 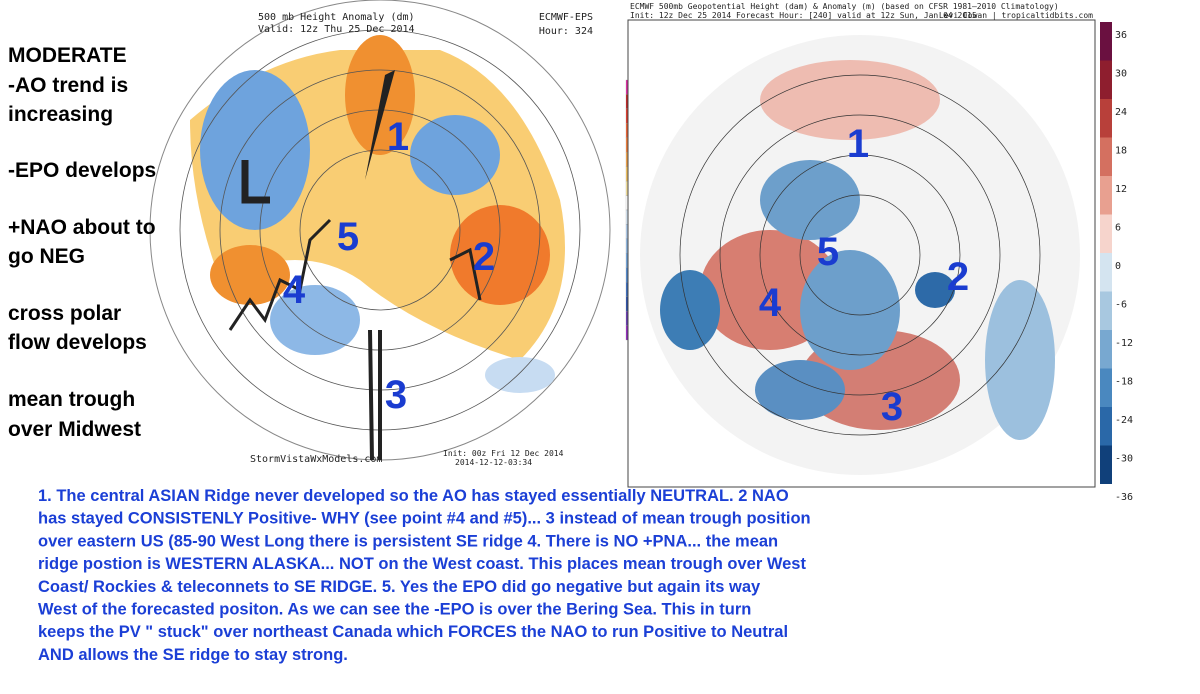 I want to click on colorbar-label: 0, so click(x=1118, y=266).